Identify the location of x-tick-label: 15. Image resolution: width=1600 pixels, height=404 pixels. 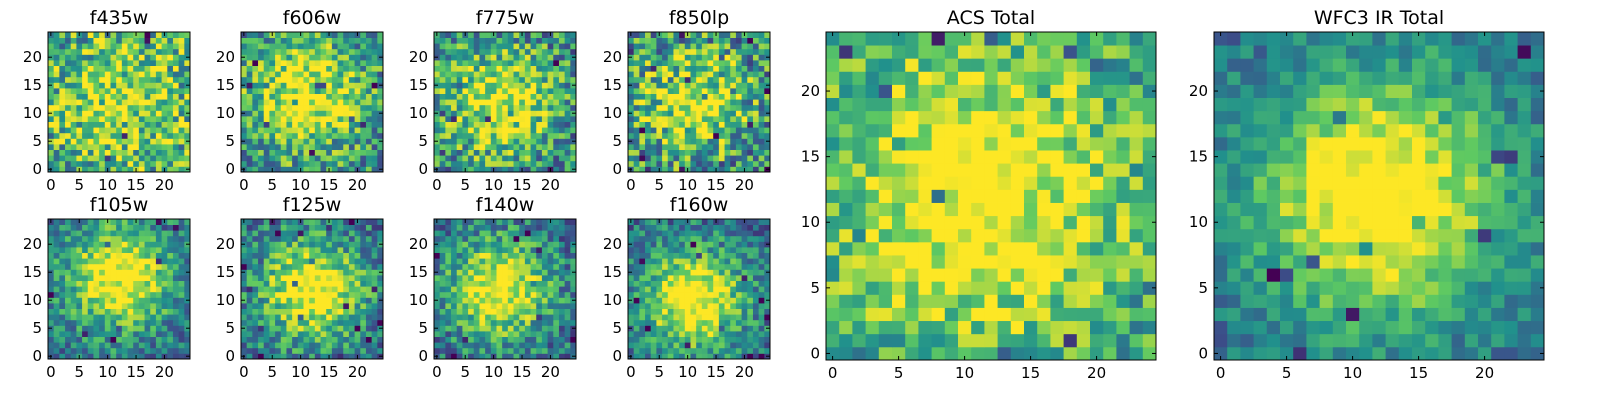
(521, 185).